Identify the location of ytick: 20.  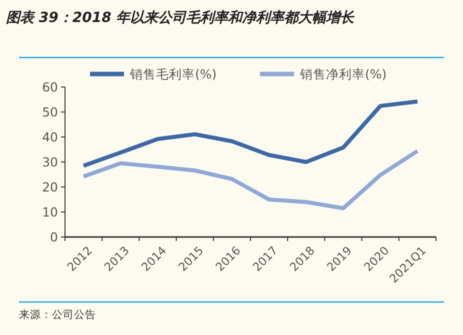
(50, 187).